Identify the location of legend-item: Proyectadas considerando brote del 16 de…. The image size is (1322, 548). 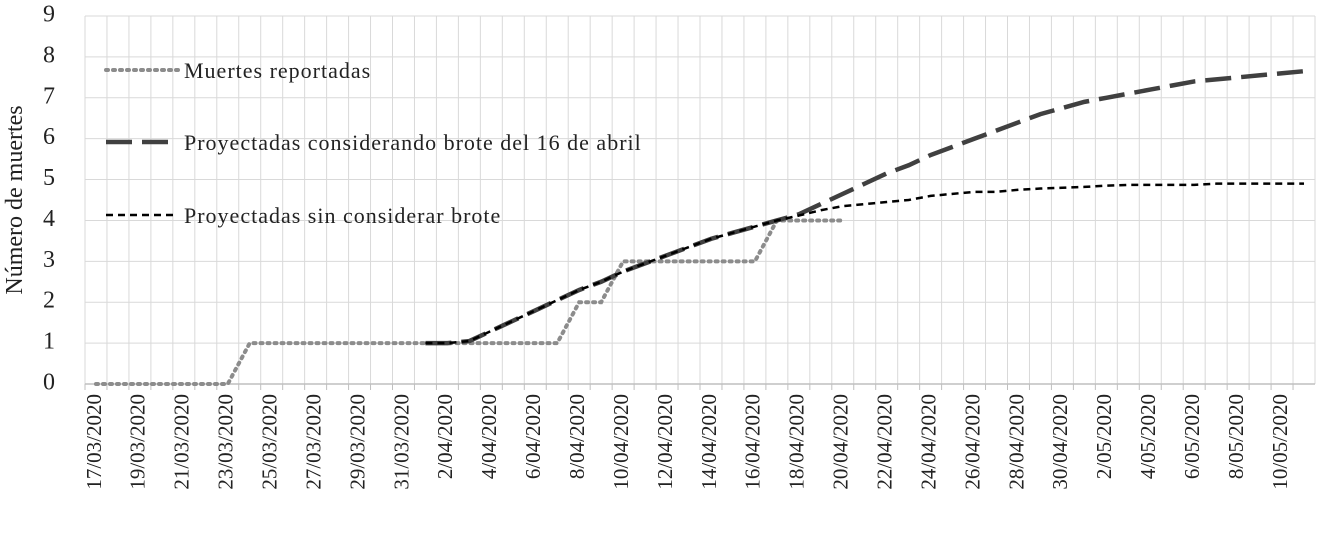
(409, 143).